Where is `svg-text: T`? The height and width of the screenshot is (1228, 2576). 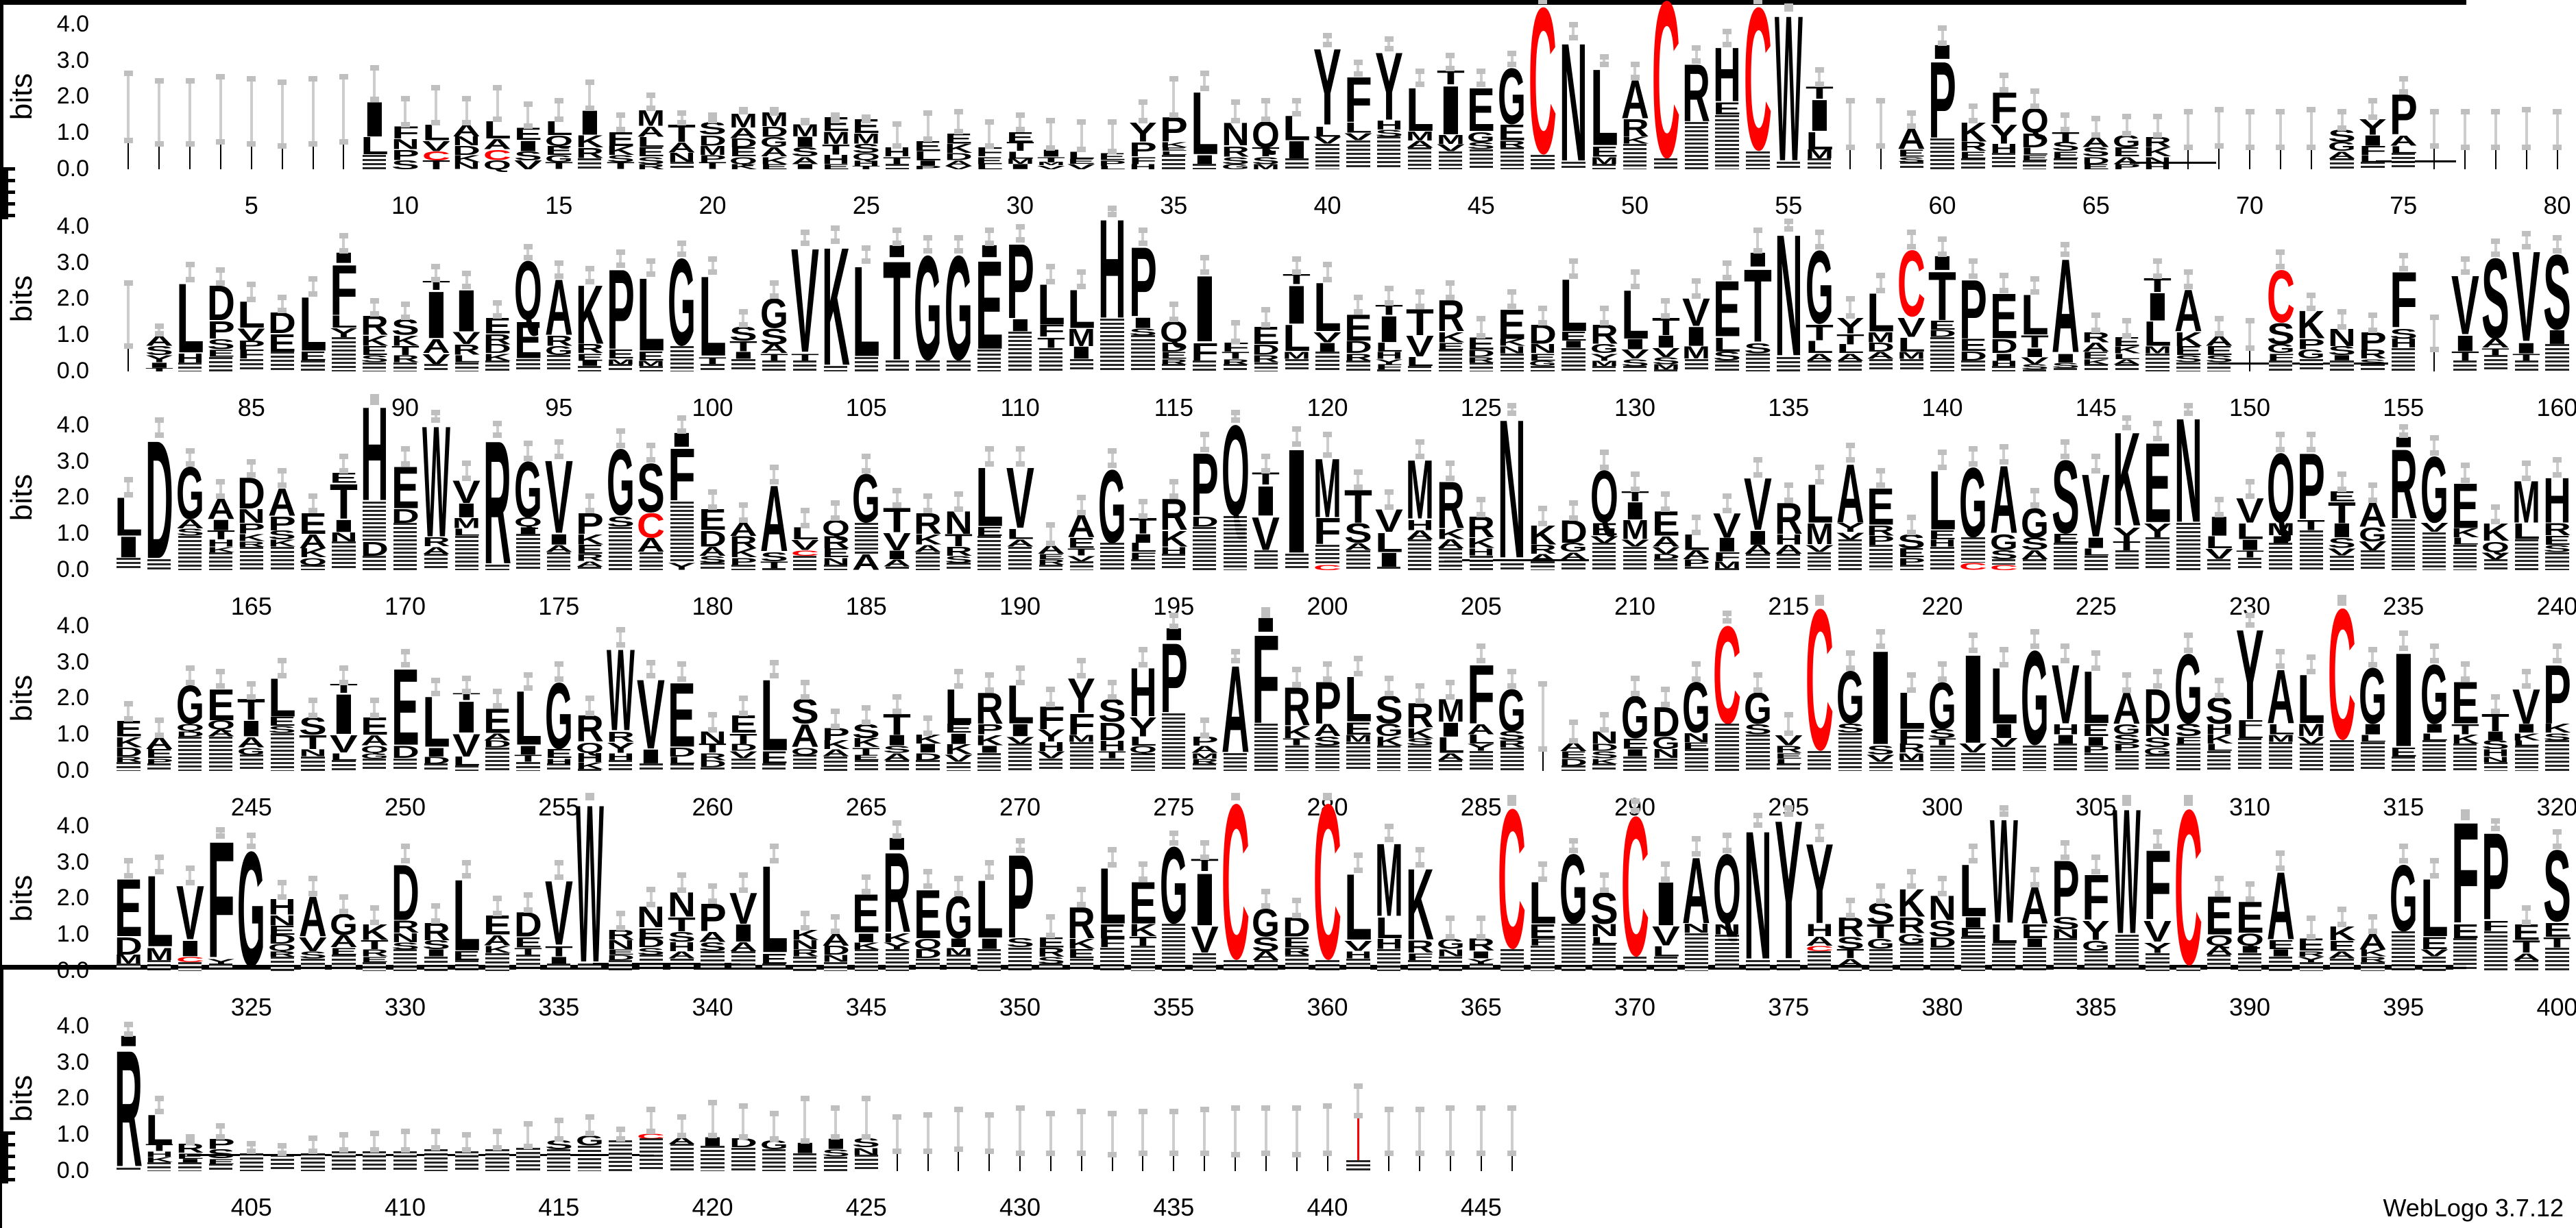 svg-text: T is located at coordinates (621, 165).